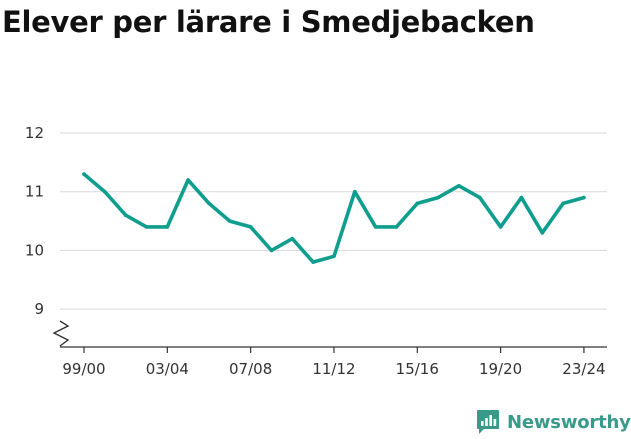 This screenshot has height=439, width=631. I want to click on brand-name: Newsworthy, so click(569, 422).